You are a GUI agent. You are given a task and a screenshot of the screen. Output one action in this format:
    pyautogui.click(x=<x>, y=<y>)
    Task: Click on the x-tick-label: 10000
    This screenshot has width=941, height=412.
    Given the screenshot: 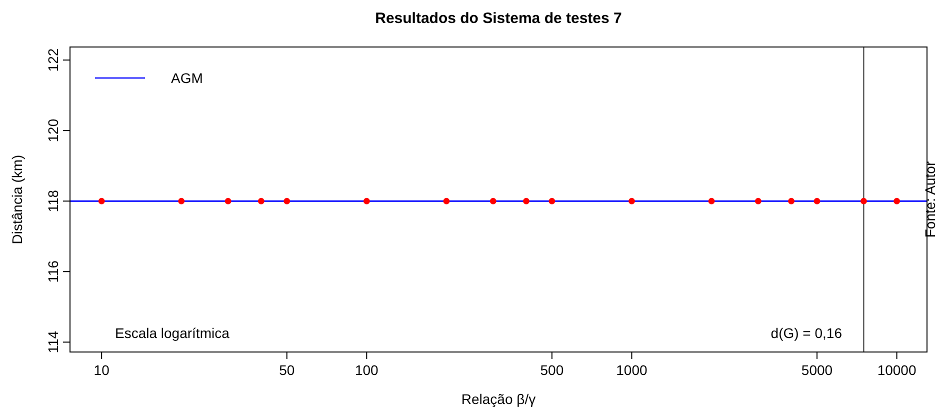 What is the action you would take?
    pyautogui.click(x=896, y=370)
    